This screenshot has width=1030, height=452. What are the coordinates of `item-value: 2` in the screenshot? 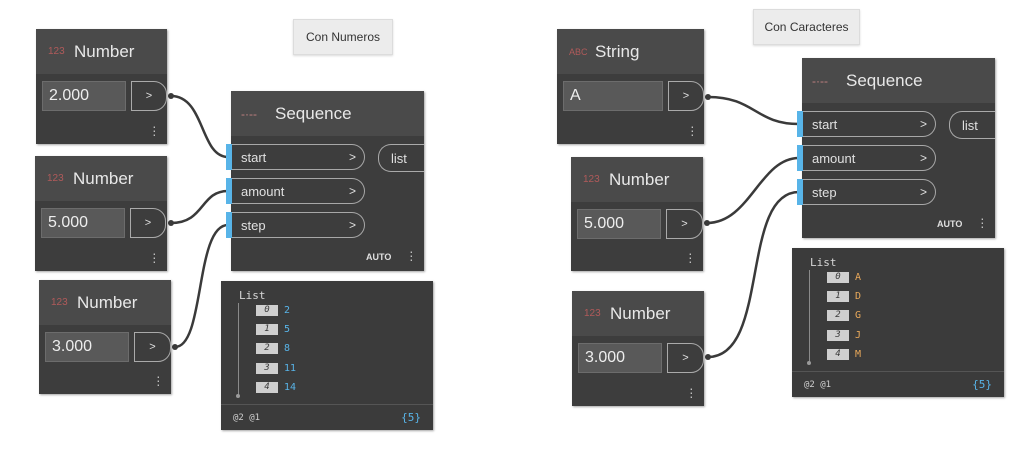 It's located at (287, 310).